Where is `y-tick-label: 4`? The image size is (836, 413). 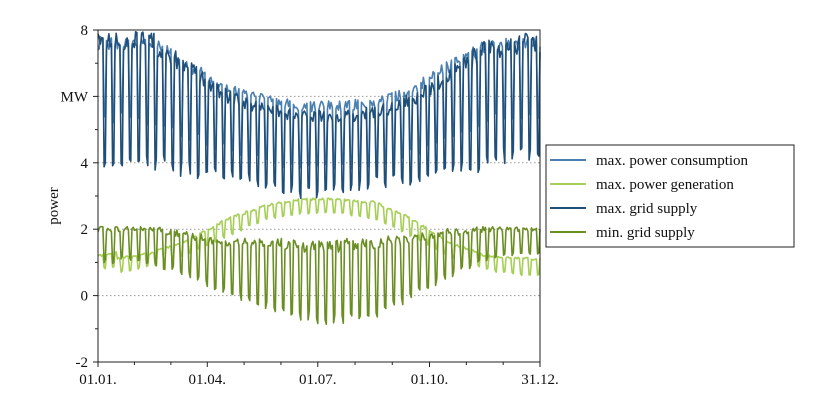 y-tick-label: 4 is located at coordinates (85, 164).